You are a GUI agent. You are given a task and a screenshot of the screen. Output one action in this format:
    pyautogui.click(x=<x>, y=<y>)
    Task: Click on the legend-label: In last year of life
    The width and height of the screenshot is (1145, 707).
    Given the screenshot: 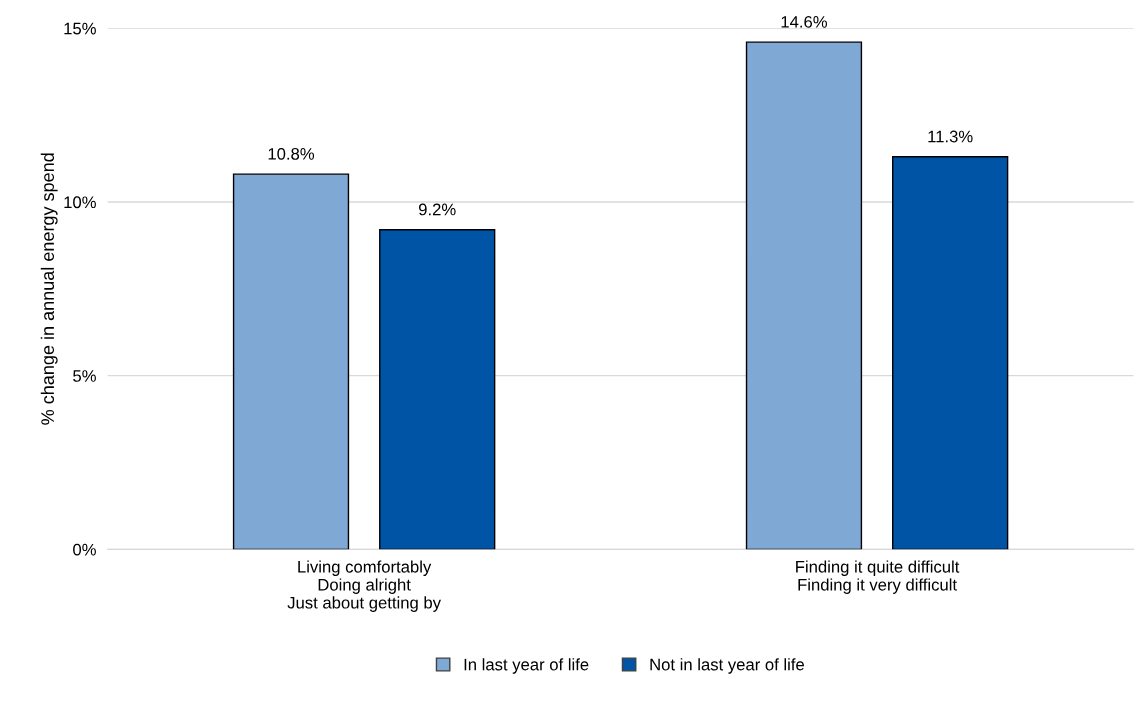 What is the action you would take?
    pyautogui.click(x=526, y=666)
    